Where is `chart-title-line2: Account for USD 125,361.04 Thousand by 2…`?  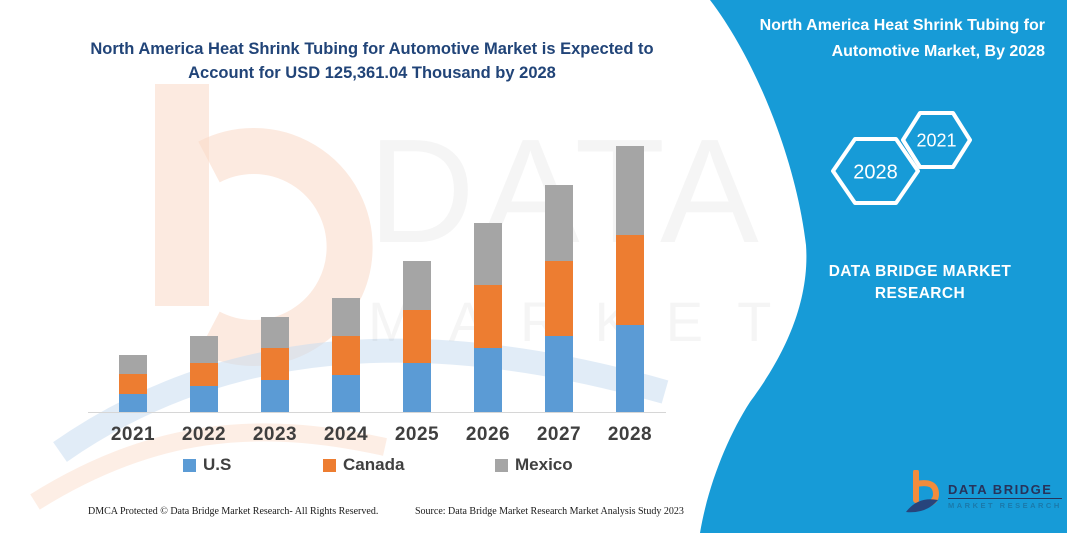
chart-title-line2: Account for USD 125,361.04 Thousand by 2… is located at coordinates (372, 72).